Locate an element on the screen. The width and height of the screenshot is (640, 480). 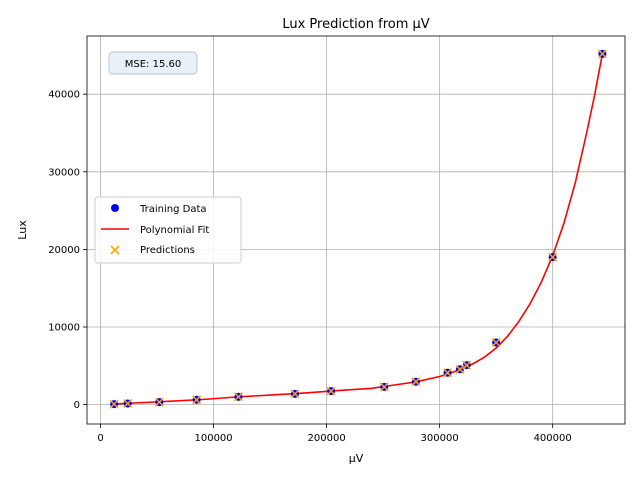
y-tick-label: 30000 is located at coordinates (64, 172).